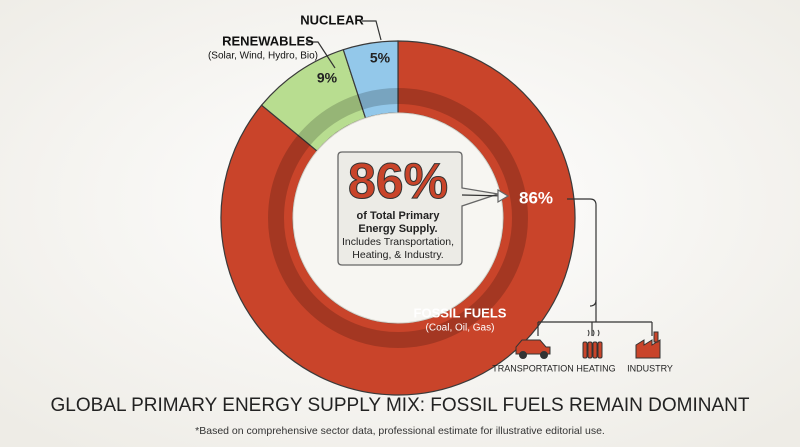  Describe the element at coordinates (503, 196) in the screenshot. I see `callout-arrowhead` at that location.